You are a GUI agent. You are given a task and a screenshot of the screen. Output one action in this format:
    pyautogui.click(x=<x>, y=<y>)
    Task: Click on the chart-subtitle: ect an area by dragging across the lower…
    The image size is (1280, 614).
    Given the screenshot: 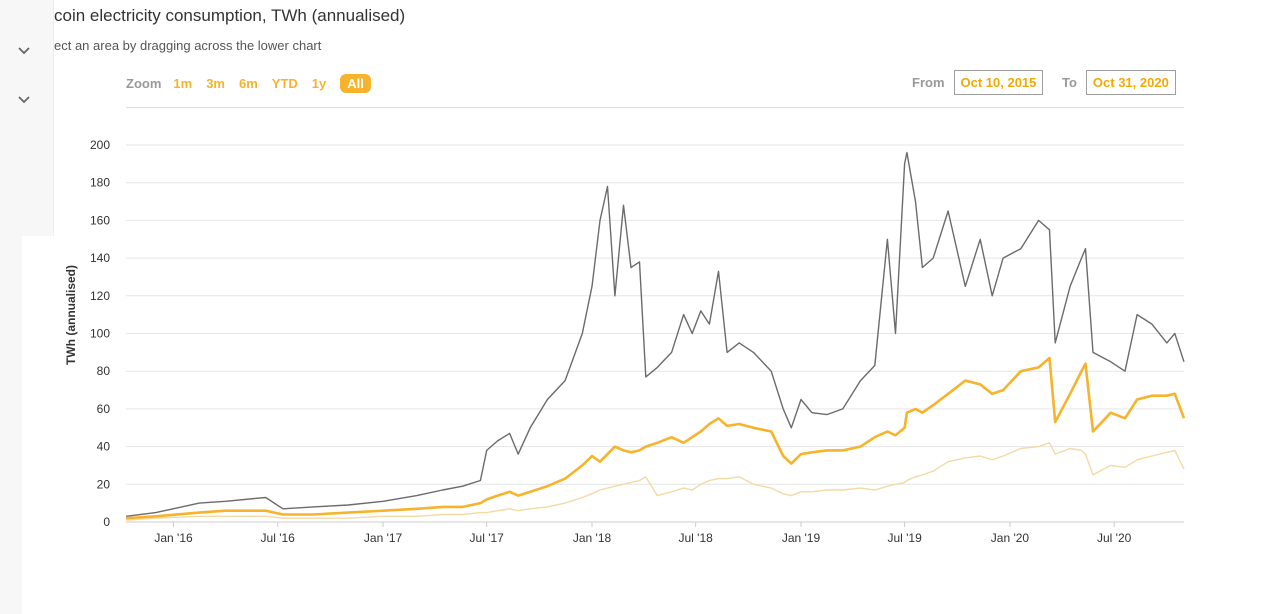 What is the action you would take?
    pyautogui.click(x=188, y=45)
    